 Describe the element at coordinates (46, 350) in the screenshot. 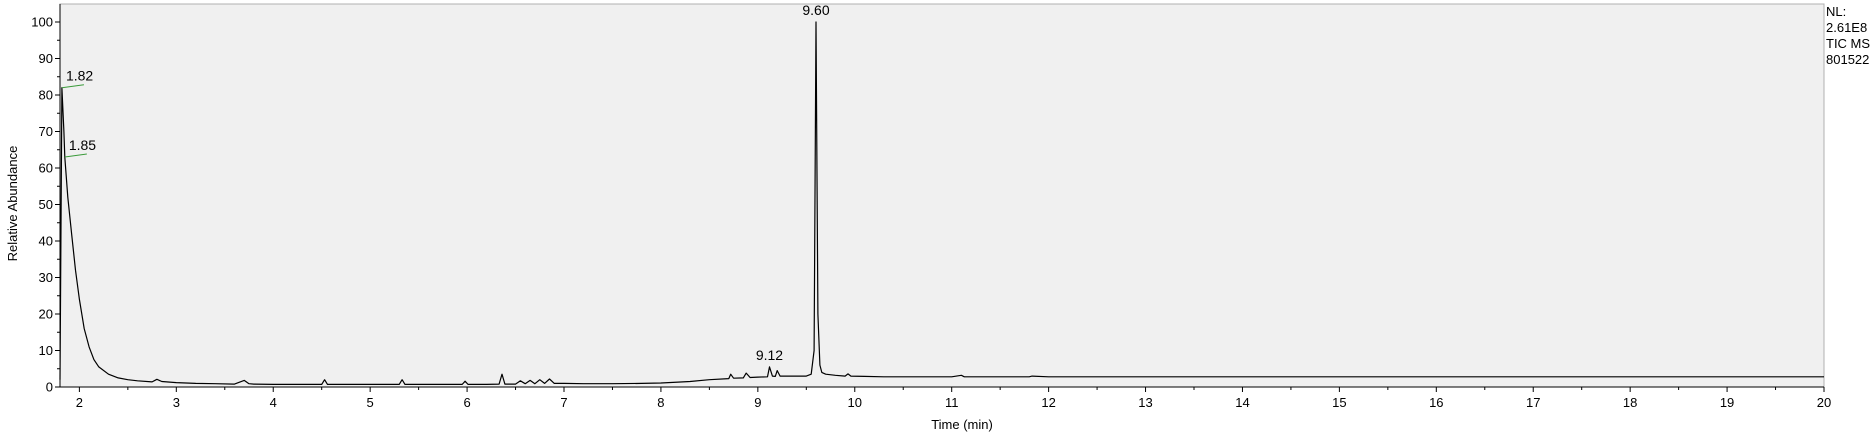

I see `y-tick-label: 10` at that location.